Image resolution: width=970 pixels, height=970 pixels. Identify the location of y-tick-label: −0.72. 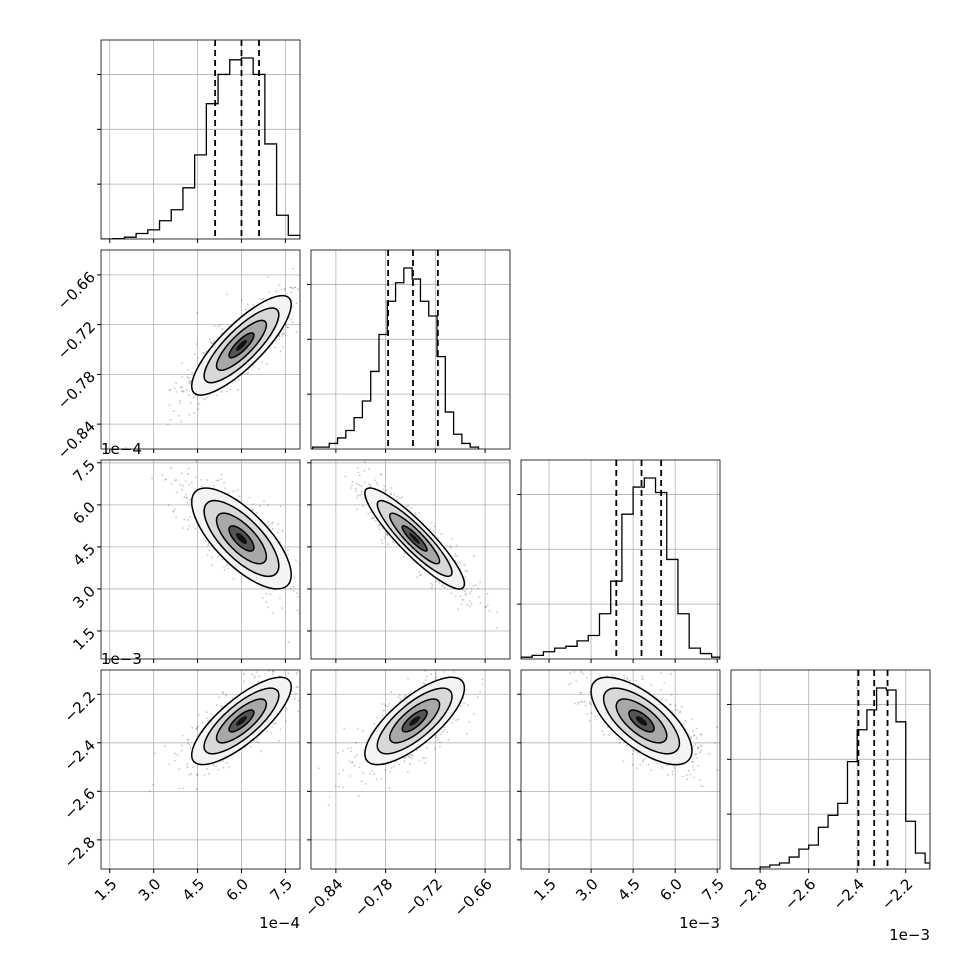
(76, 340).